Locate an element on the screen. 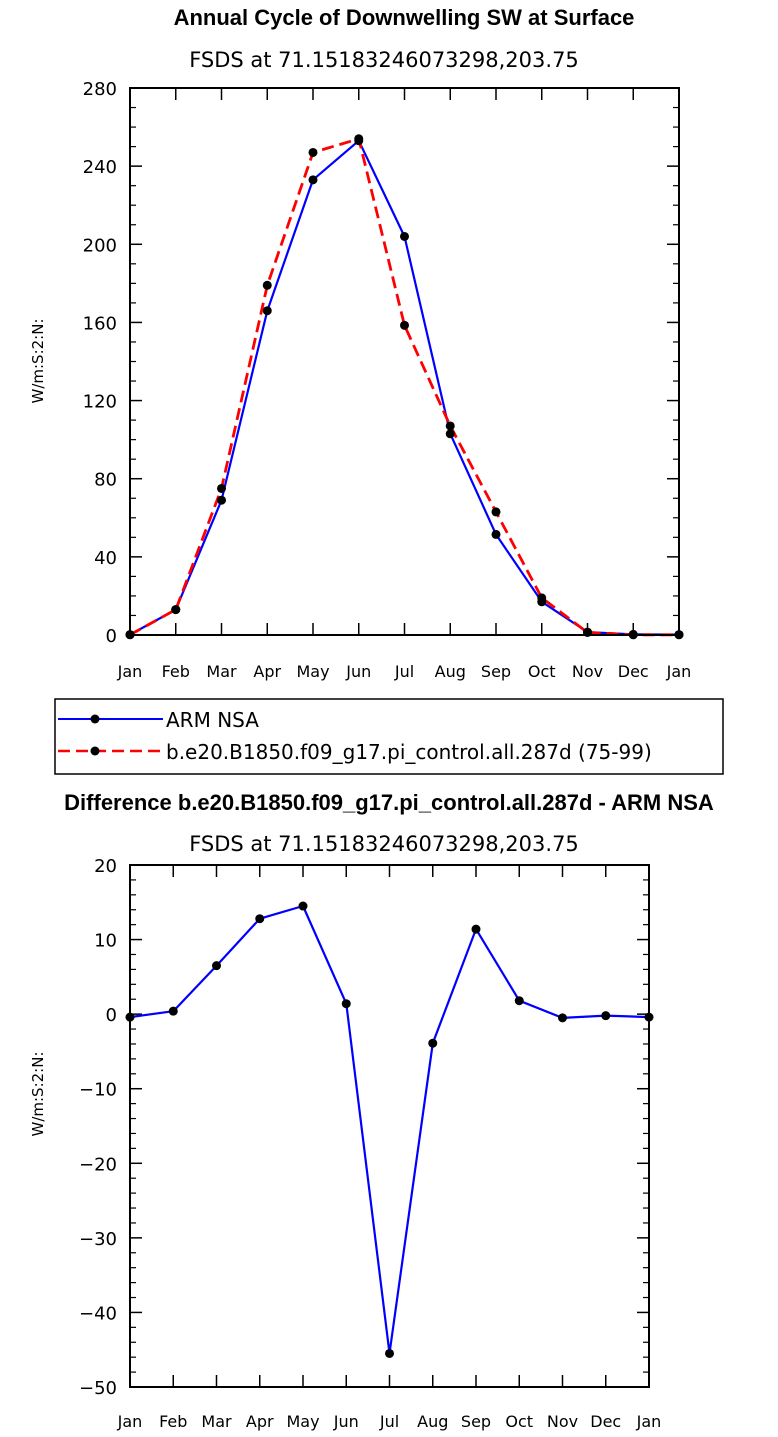  y-tick-labels: −50 −40 −30 −20 −10 0 10 20 is located at coordinates (98, 1127).